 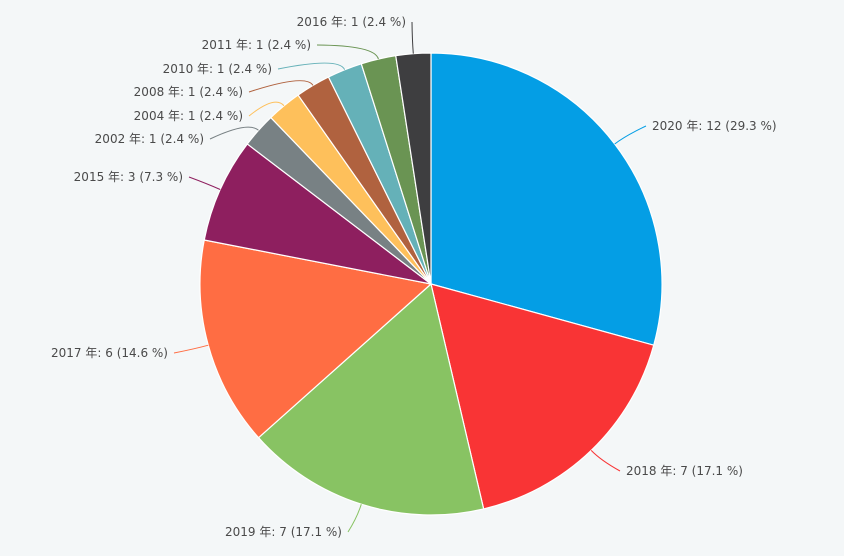 What do you see at coordinates (412, 37) in the screenshot?
I see `leader-line-2016` at bounding box center [412, 37].